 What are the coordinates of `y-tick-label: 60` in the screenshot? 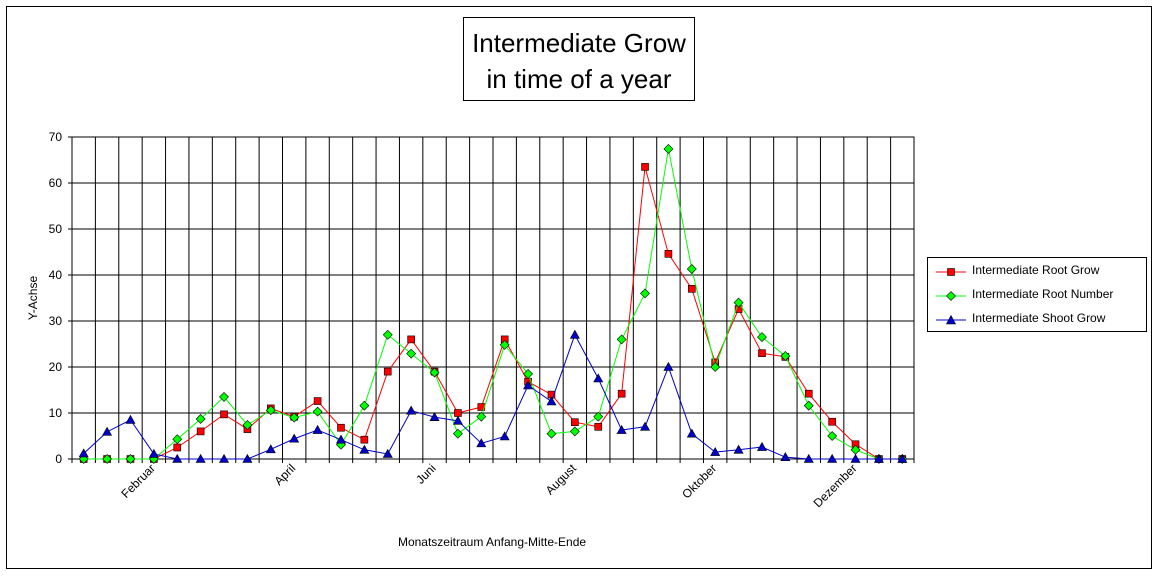 It's located at (56, 183).